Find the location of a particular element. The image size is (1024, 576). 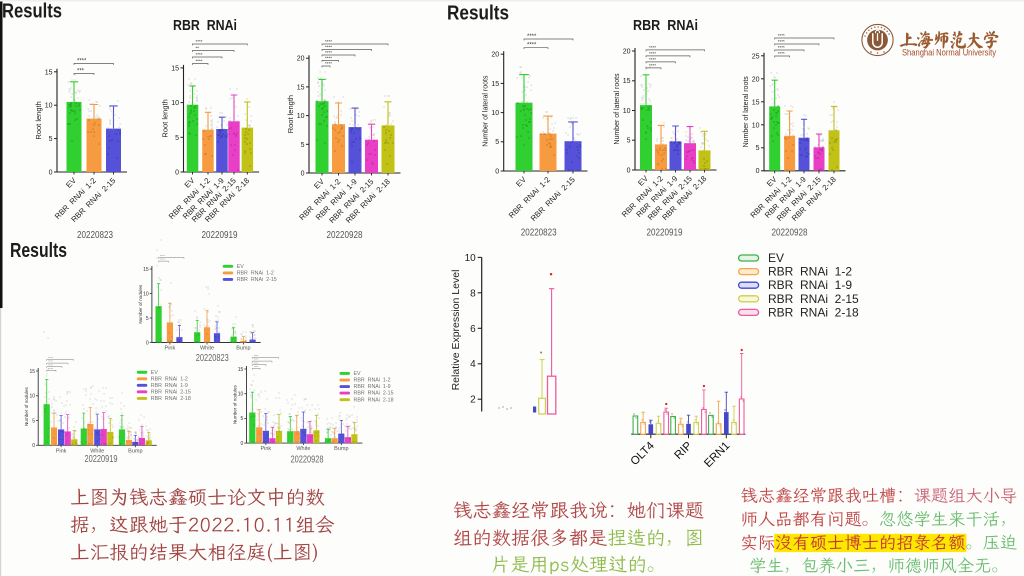

svg-text: 8 is located at coordinates (473, 293).